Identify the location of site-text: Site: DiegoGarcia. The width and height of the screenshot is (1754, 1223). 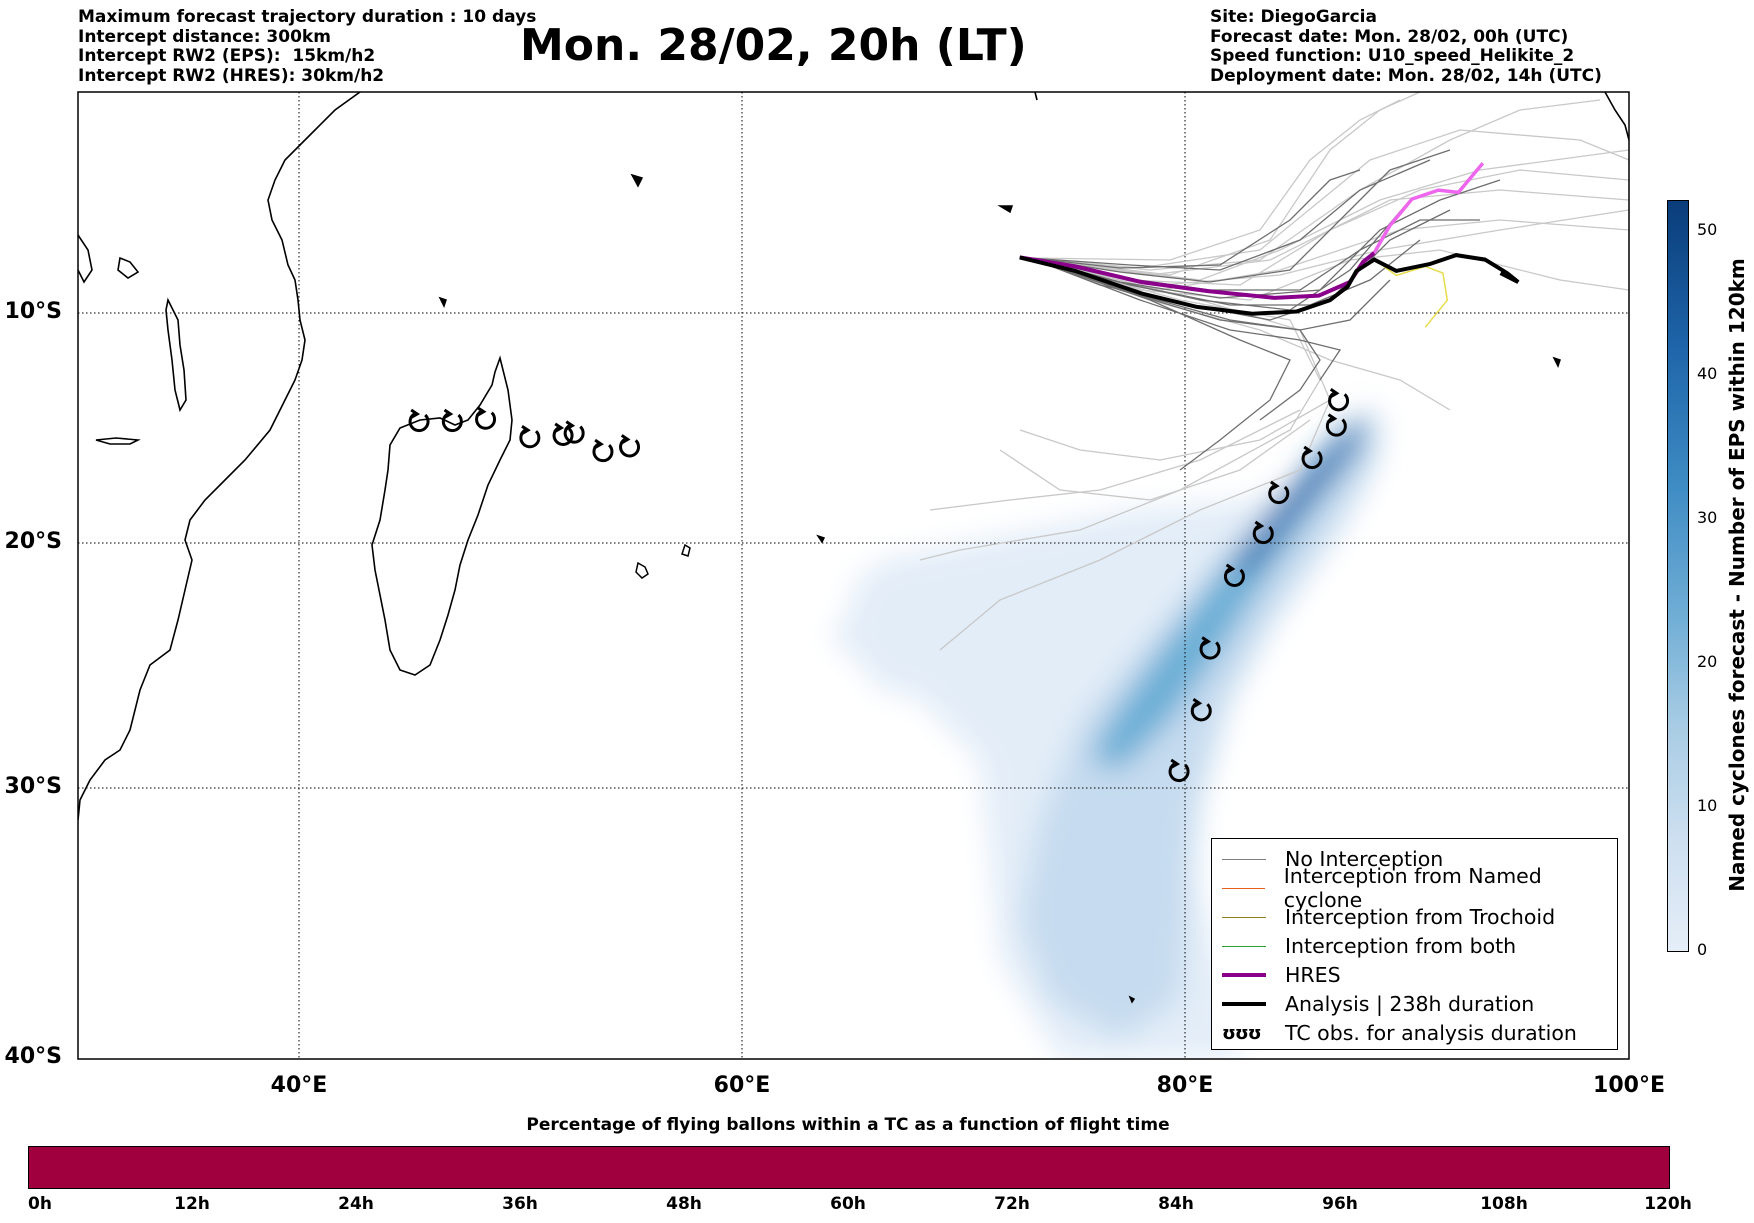
(1293, 17).